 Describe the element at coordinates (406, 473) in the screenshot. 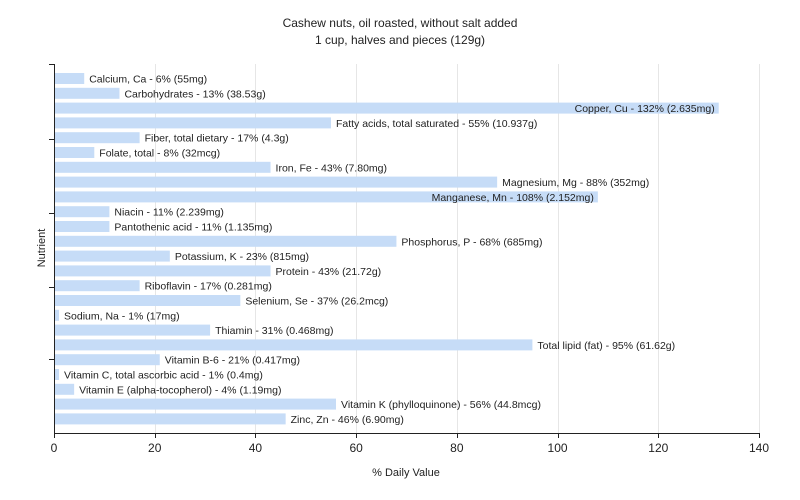

I see `x-axis-title: % Daily Value` at that location.